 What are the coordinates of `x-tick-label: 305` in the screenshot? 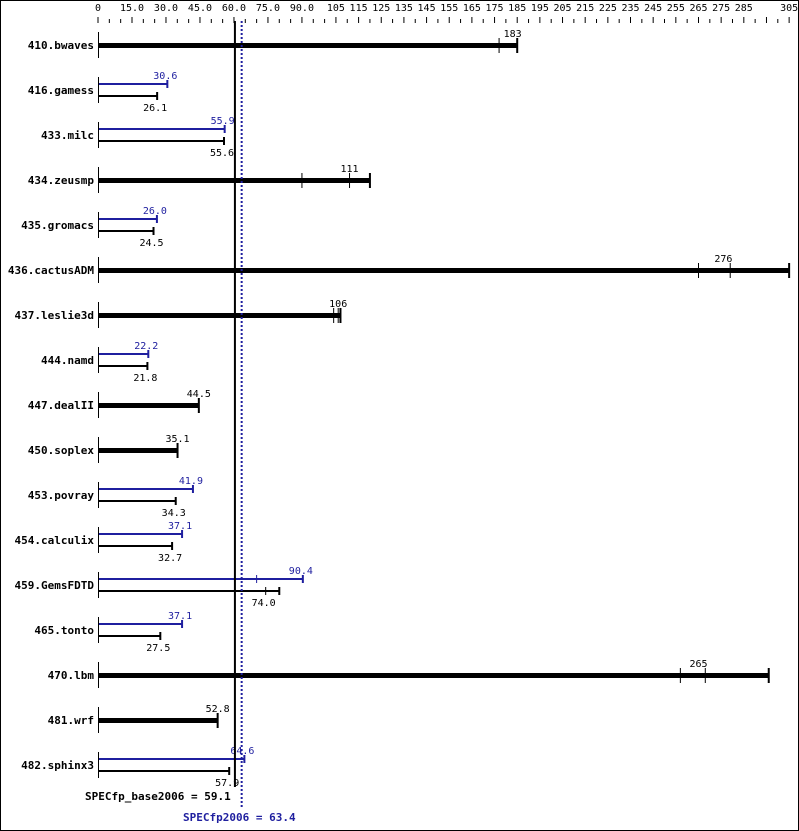 It's located at (789, 8).